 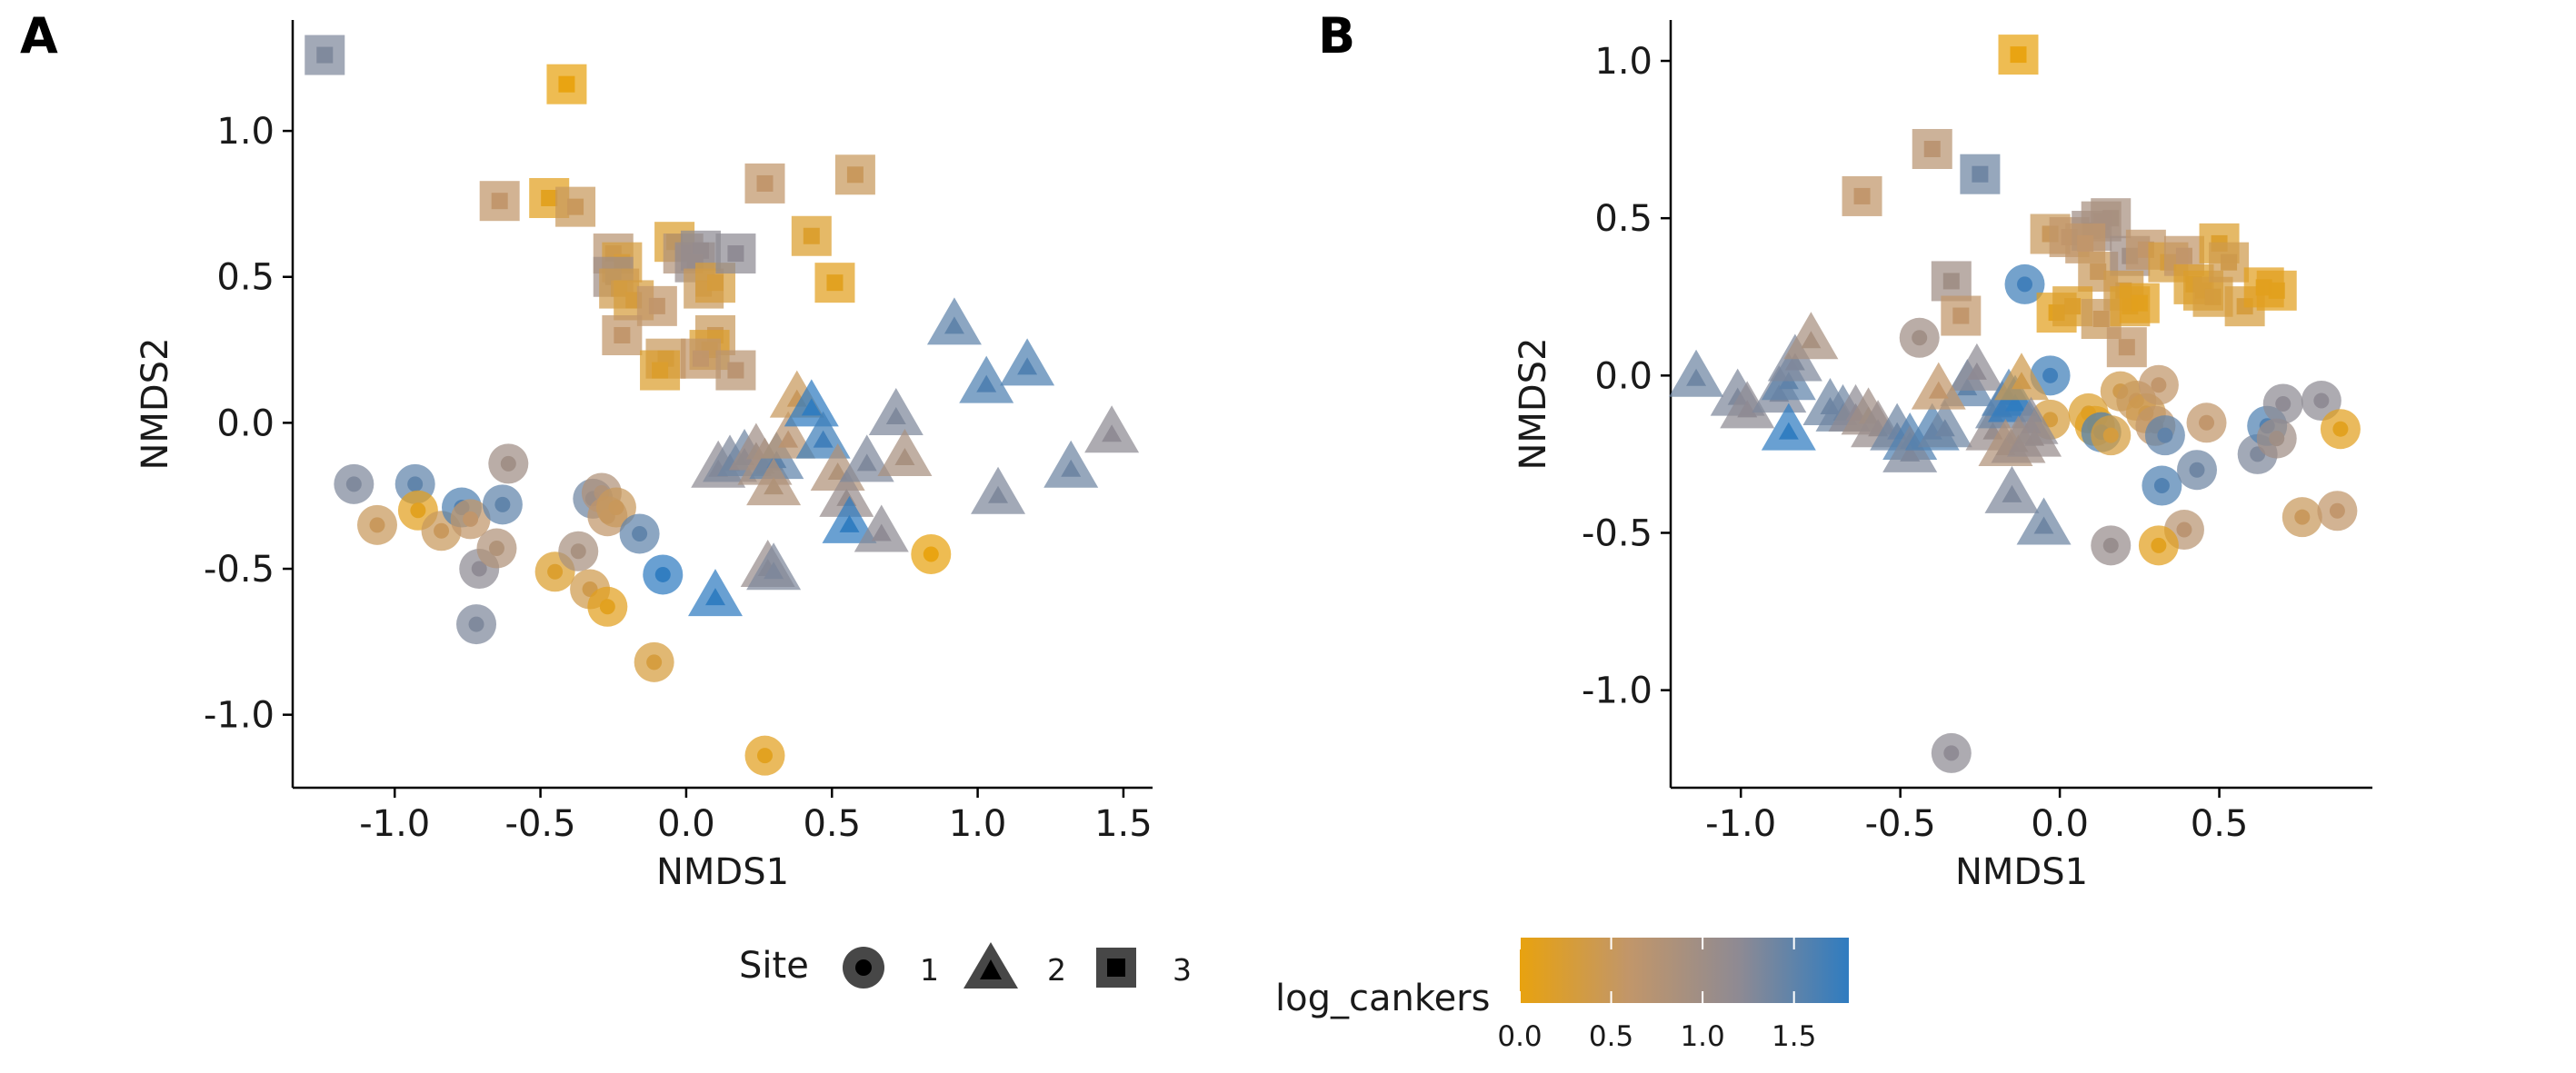 I want to click on x-tick-label: 1.0, so click(x=978, y=824).